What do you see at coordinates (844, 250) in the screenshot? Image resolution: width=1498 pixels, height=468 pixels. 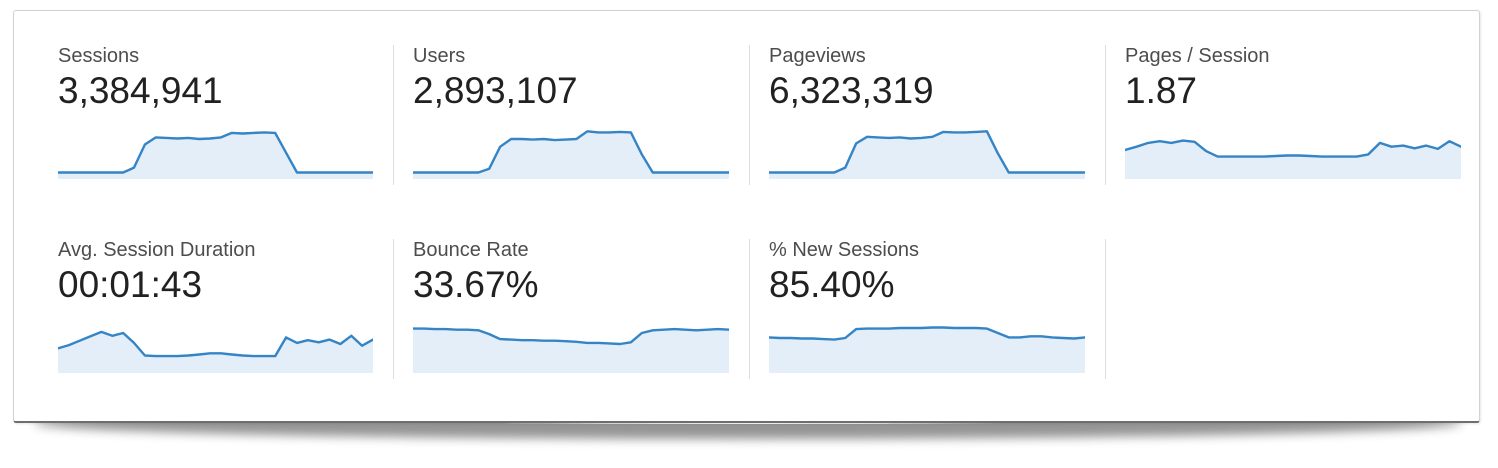 I see `metric-label: % New Sessions` at bounding box center [844, 250].